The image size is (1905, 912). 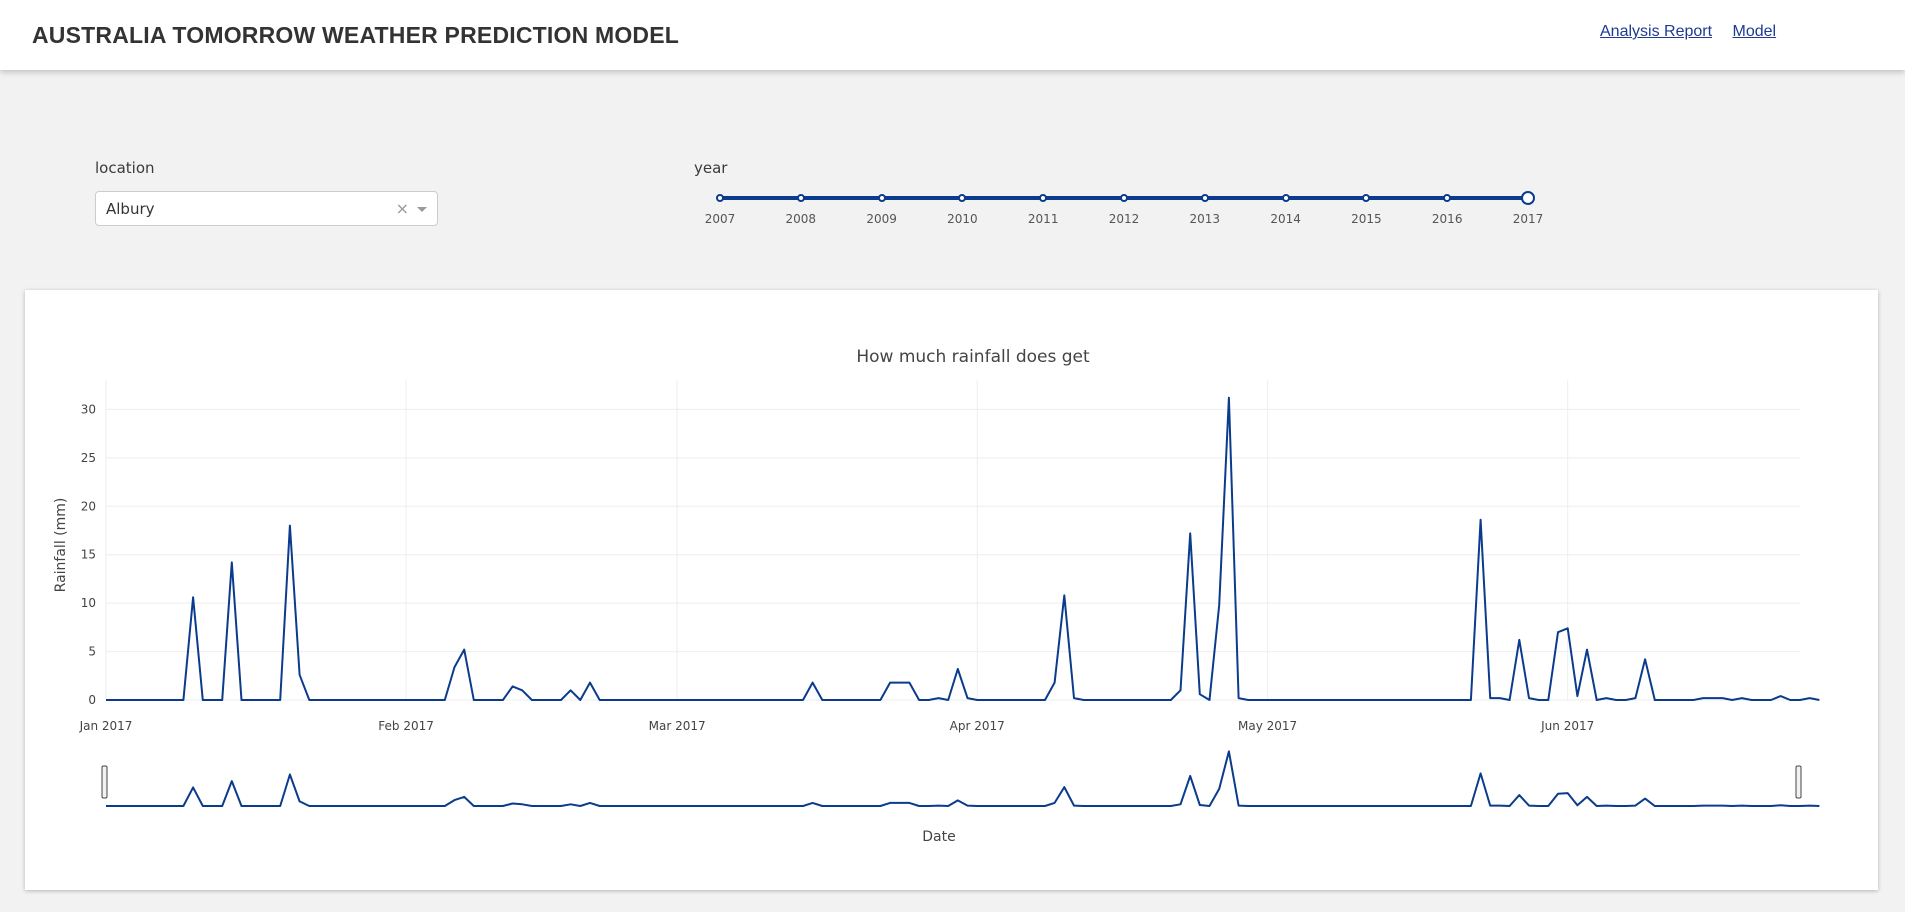 What do you see at coordinates (801, 219) in the screenshot?
I see `slider-mark-label: 2008` at bounding box center [801, 219].